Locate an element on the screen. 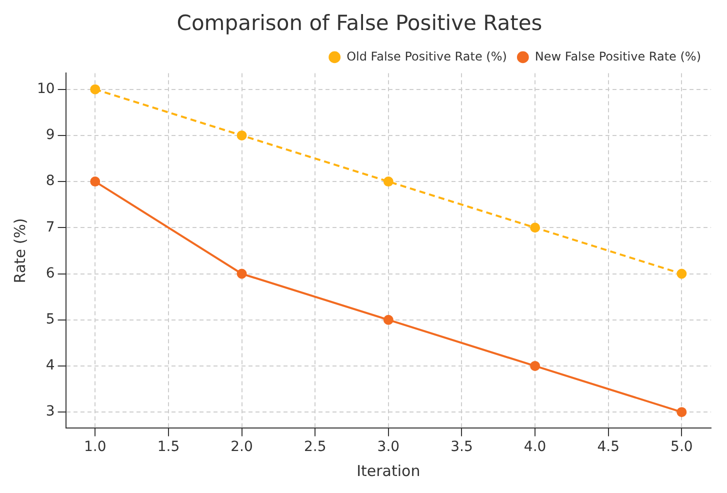 The height and width of the screenshot is (493, 727). x-tick-label: 3.0 is located at coordinates (388, 447).